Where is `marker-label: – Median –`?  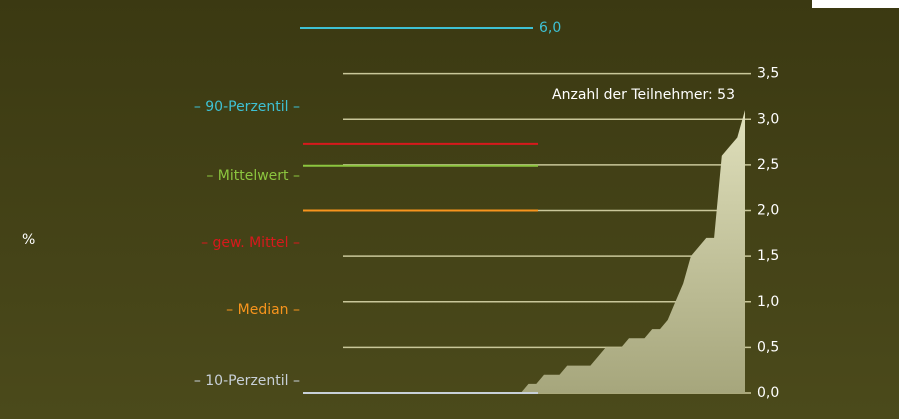
marker-label: – Median – is located at coordinates (263, 310).